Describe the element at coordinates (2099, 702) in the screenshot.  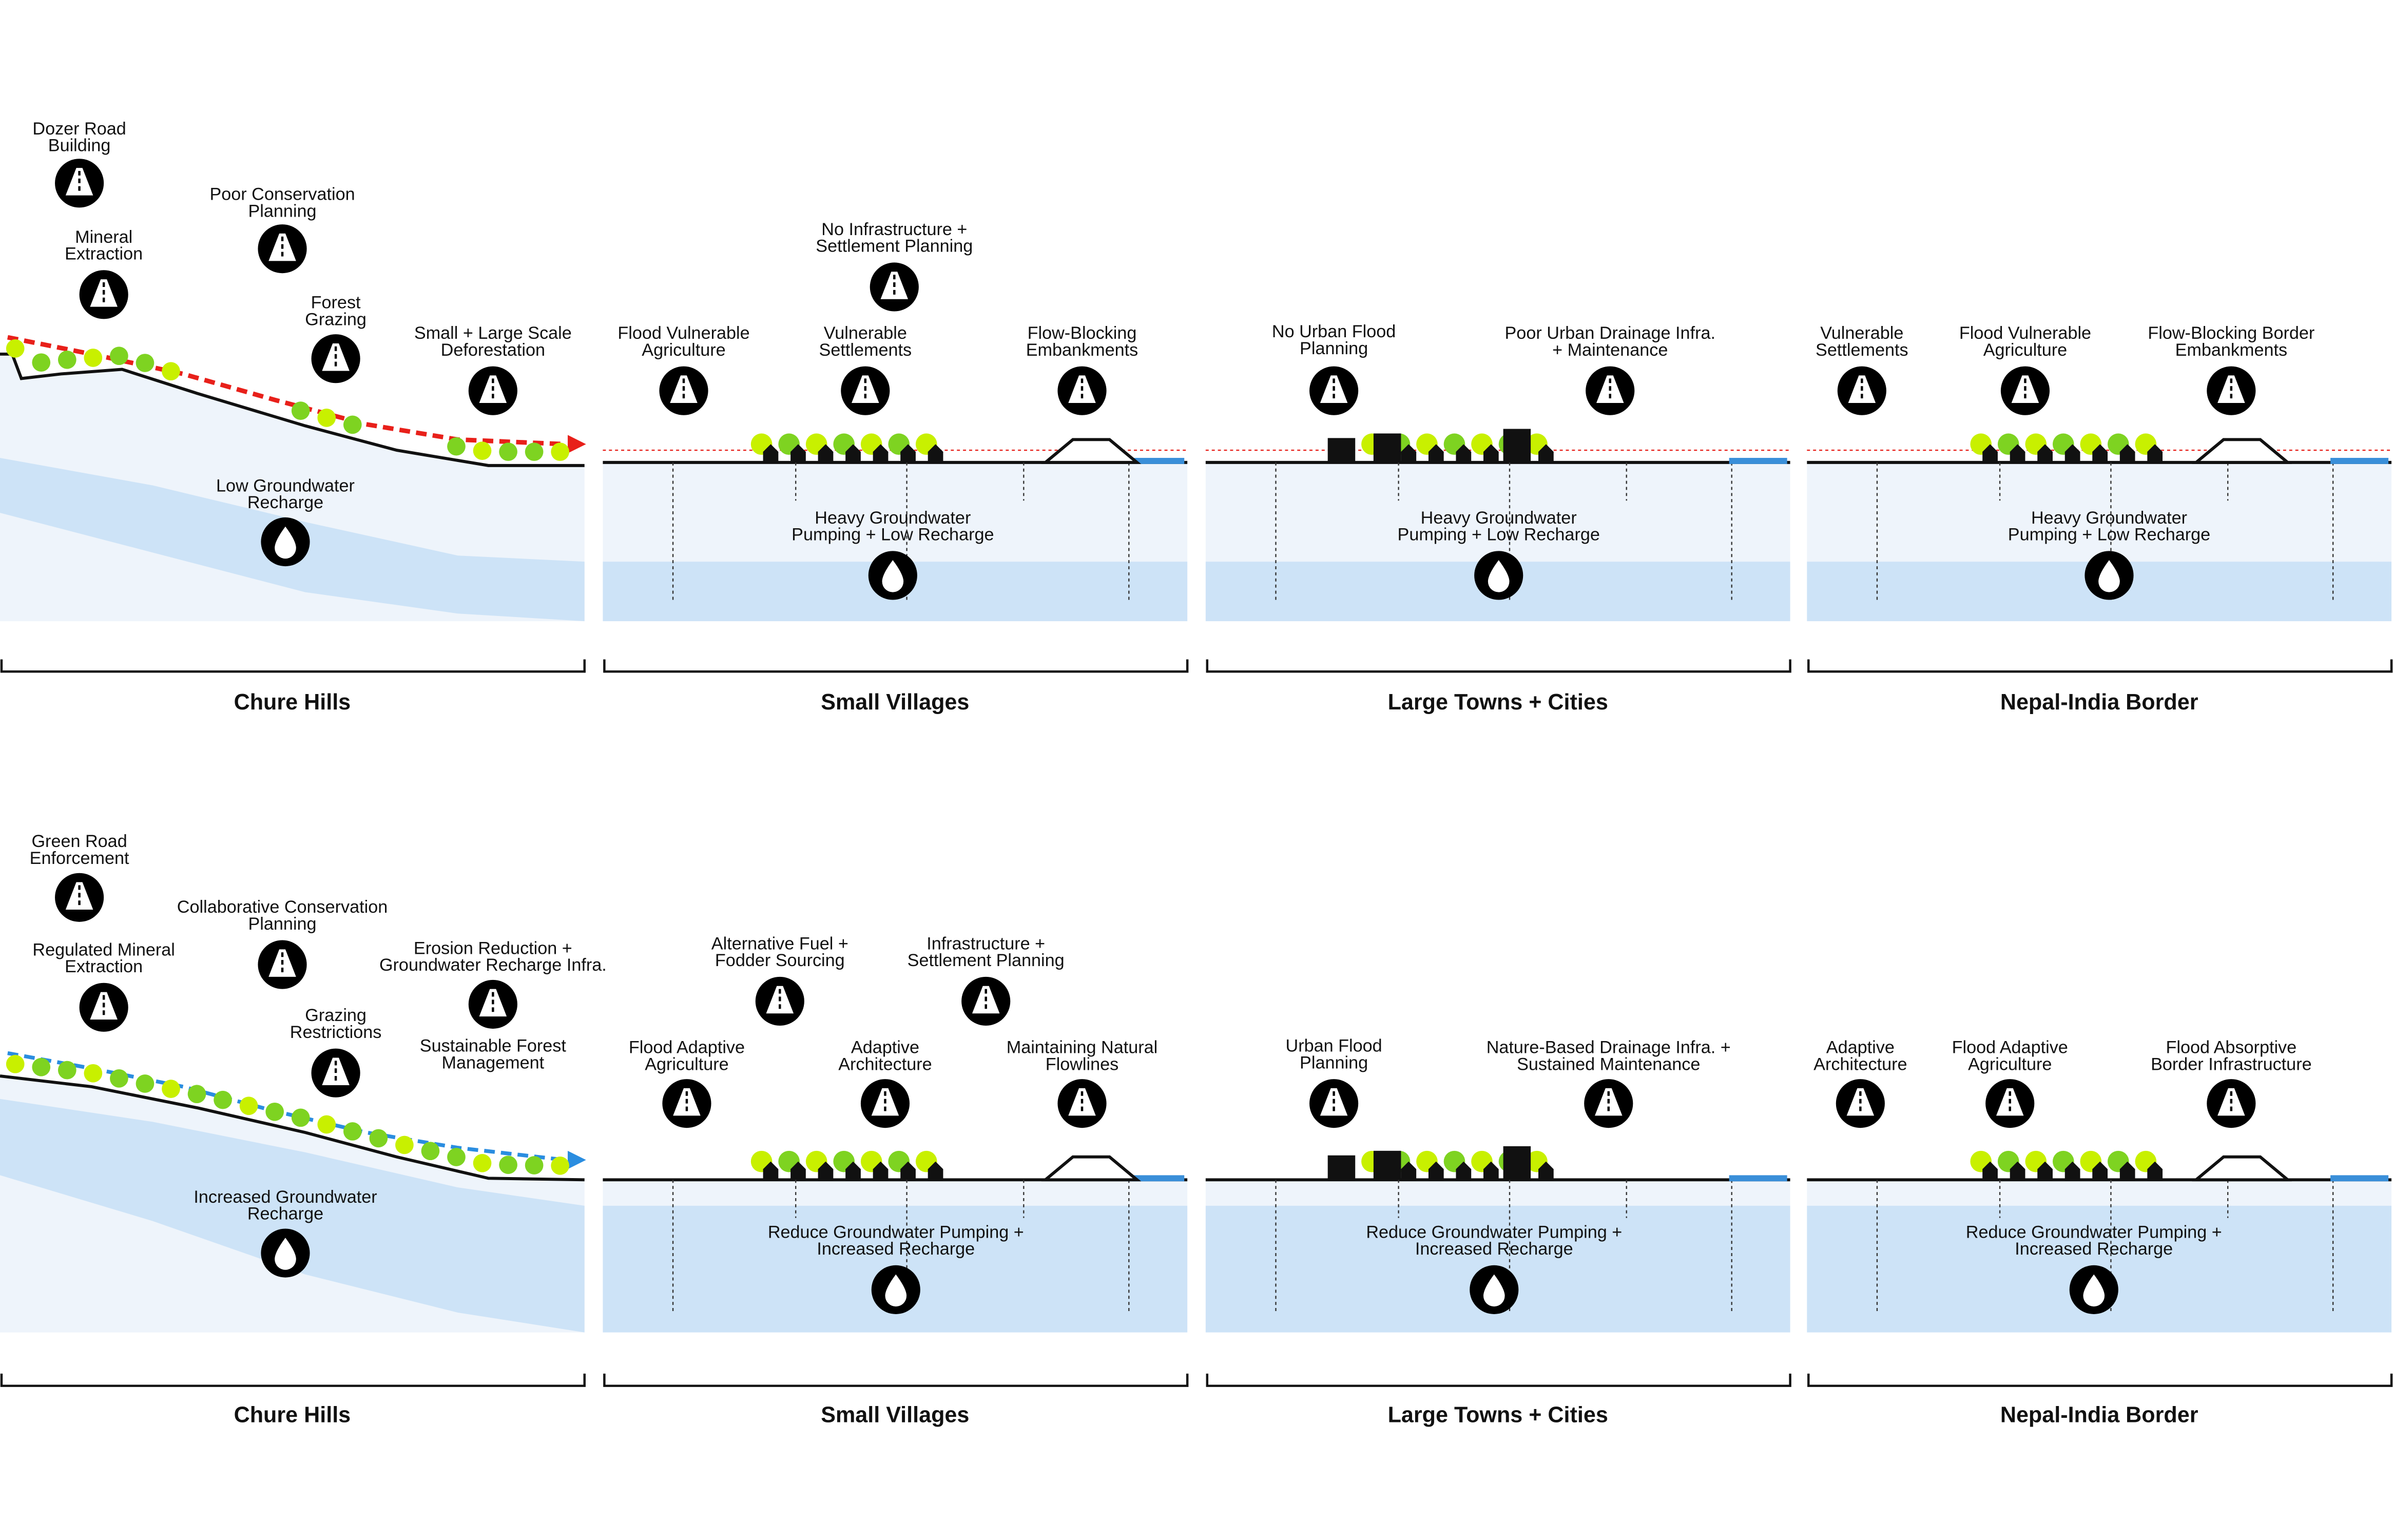
I see `section-title: Nepal-India Border` at that location.